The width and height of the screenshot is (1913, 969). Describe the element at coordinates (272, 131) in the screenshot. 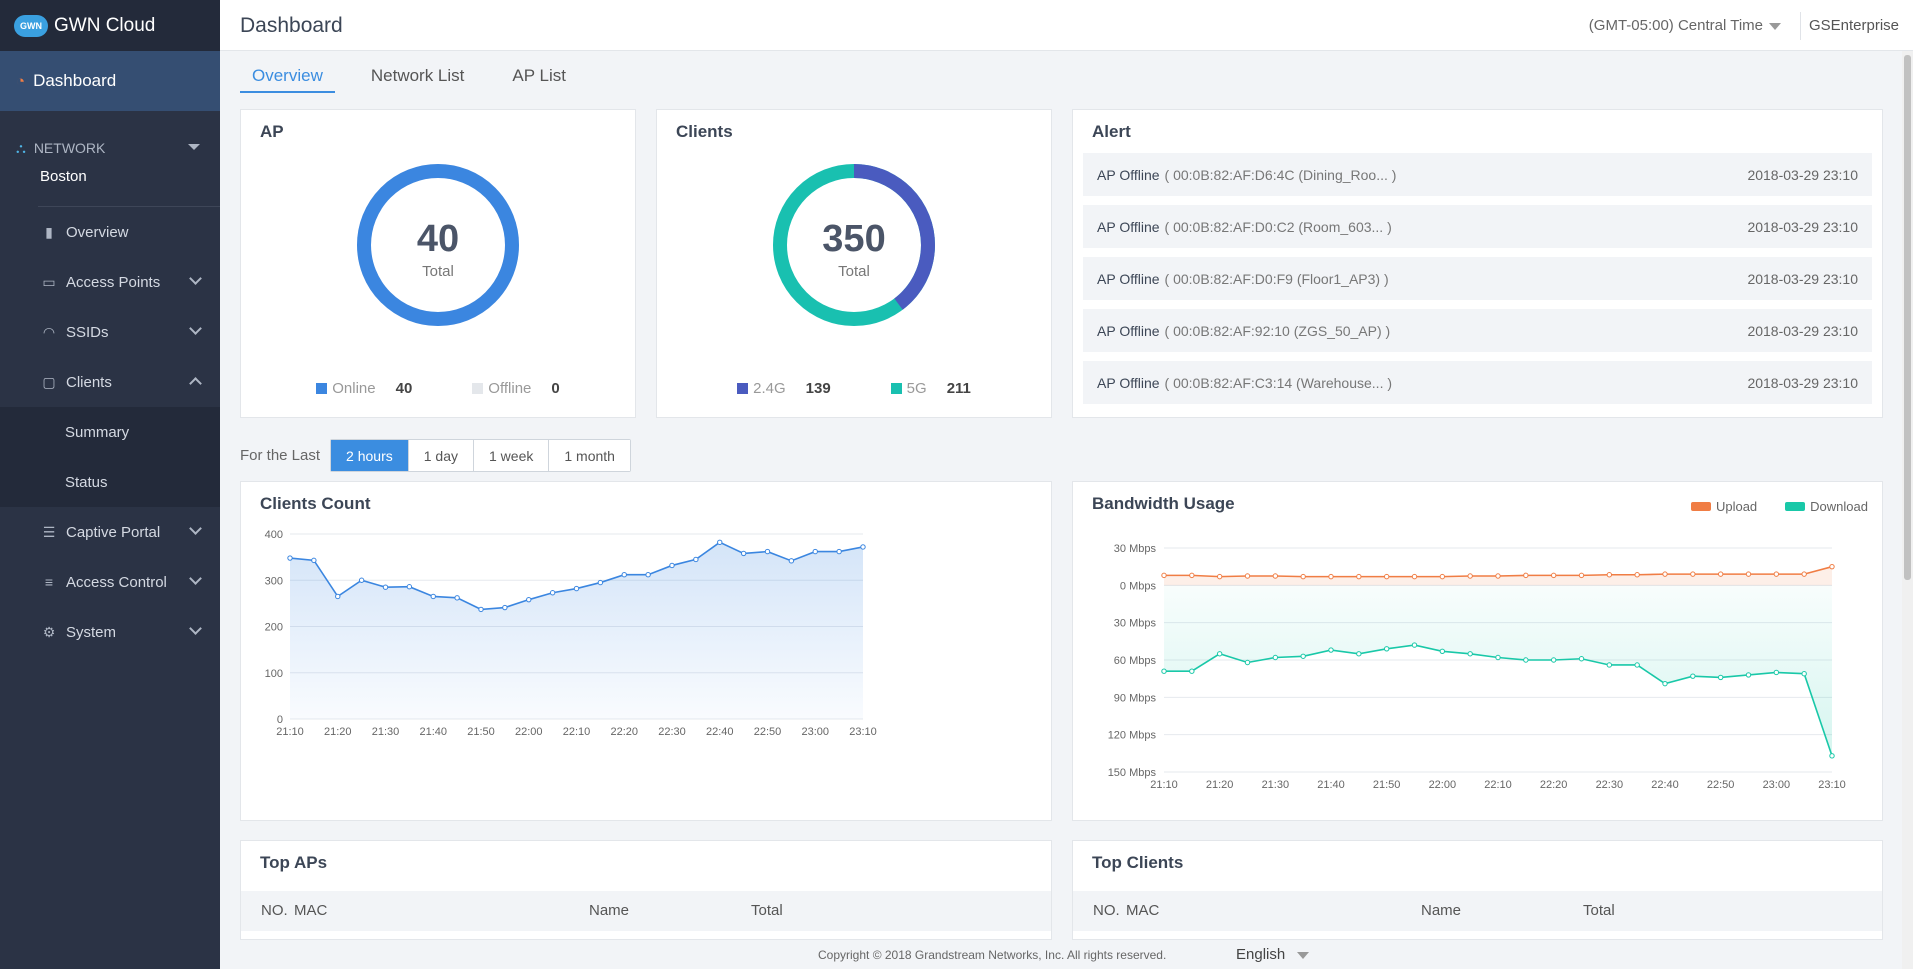

I see `card-title: AP` at that location.